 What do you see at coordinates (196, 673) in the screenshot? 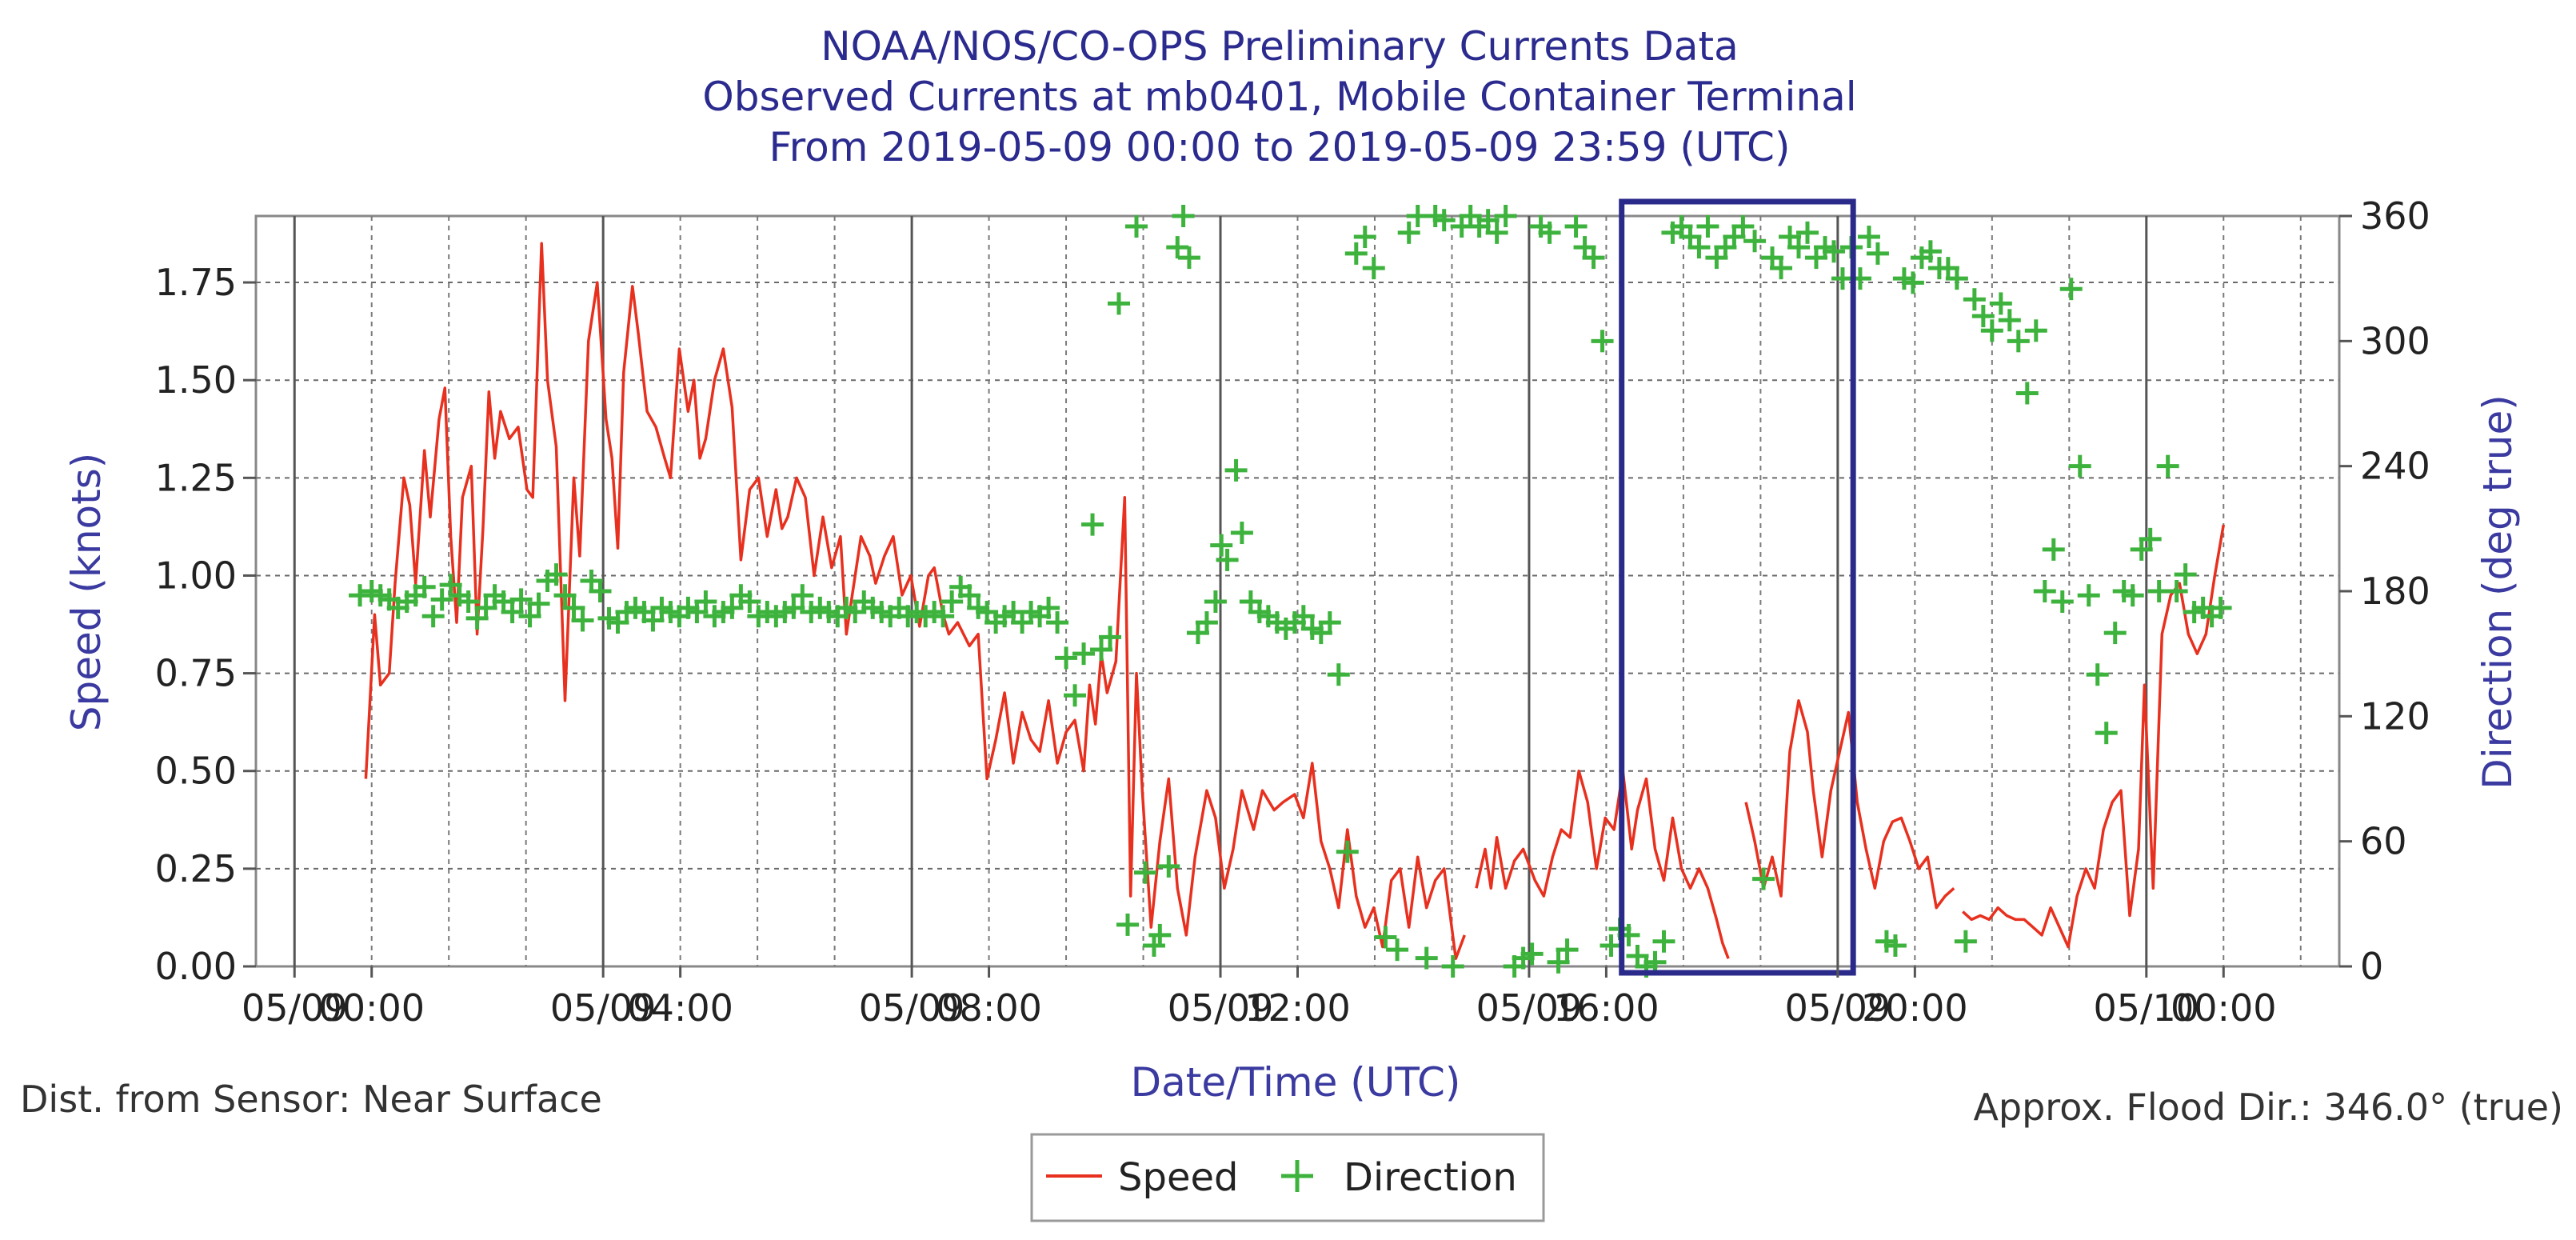
I see `y-left-tick-label: 0.75` at bounding box center [196, 673].